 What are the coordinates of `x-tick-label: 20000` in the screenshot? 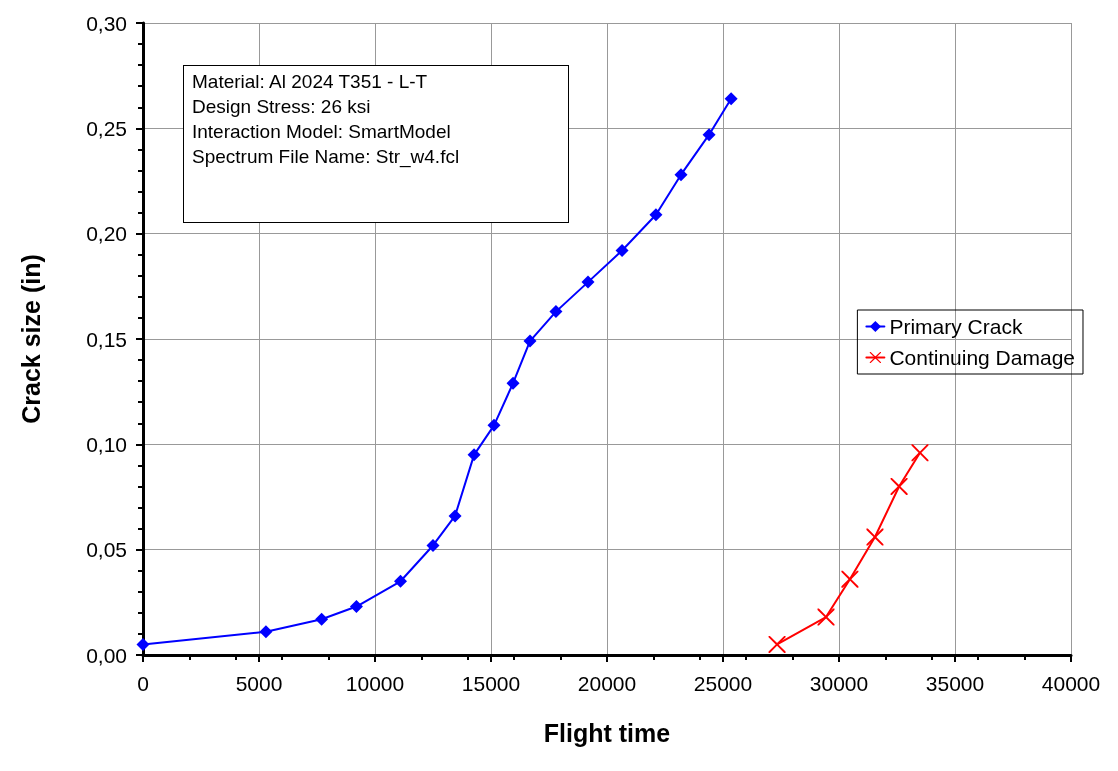 It's located at (607, 683).